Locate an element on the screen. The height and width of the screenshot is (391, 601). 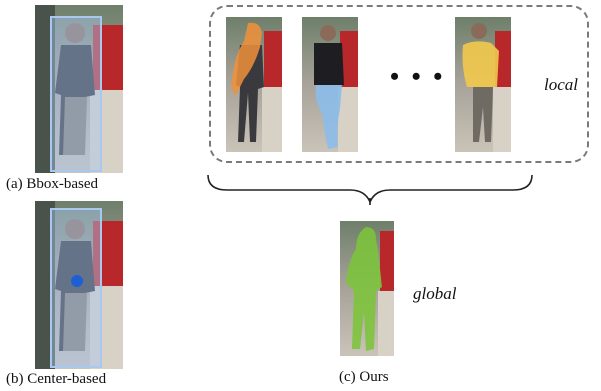
local-part-image-orange is located at coordinates (254, 84).